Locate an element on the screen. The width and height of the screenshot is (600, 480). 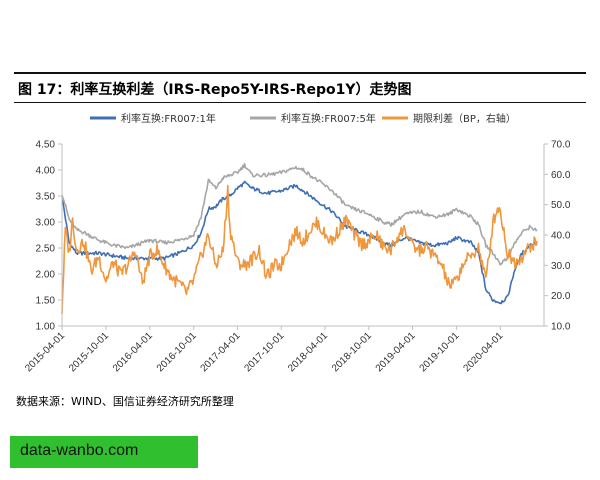
y-right-tick-label: 10.0 is located at coordinates (561, 327).